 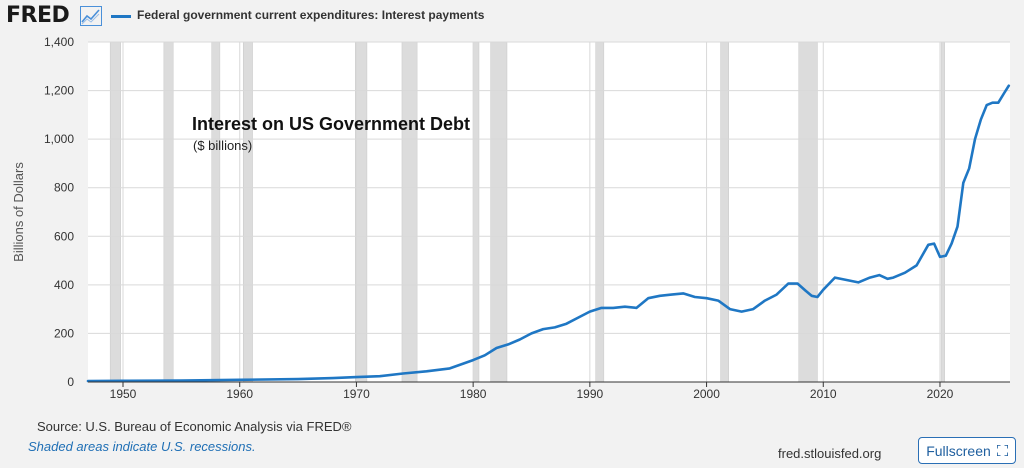 I want to click on fred-graph-icon, so click(x=91, y=16).